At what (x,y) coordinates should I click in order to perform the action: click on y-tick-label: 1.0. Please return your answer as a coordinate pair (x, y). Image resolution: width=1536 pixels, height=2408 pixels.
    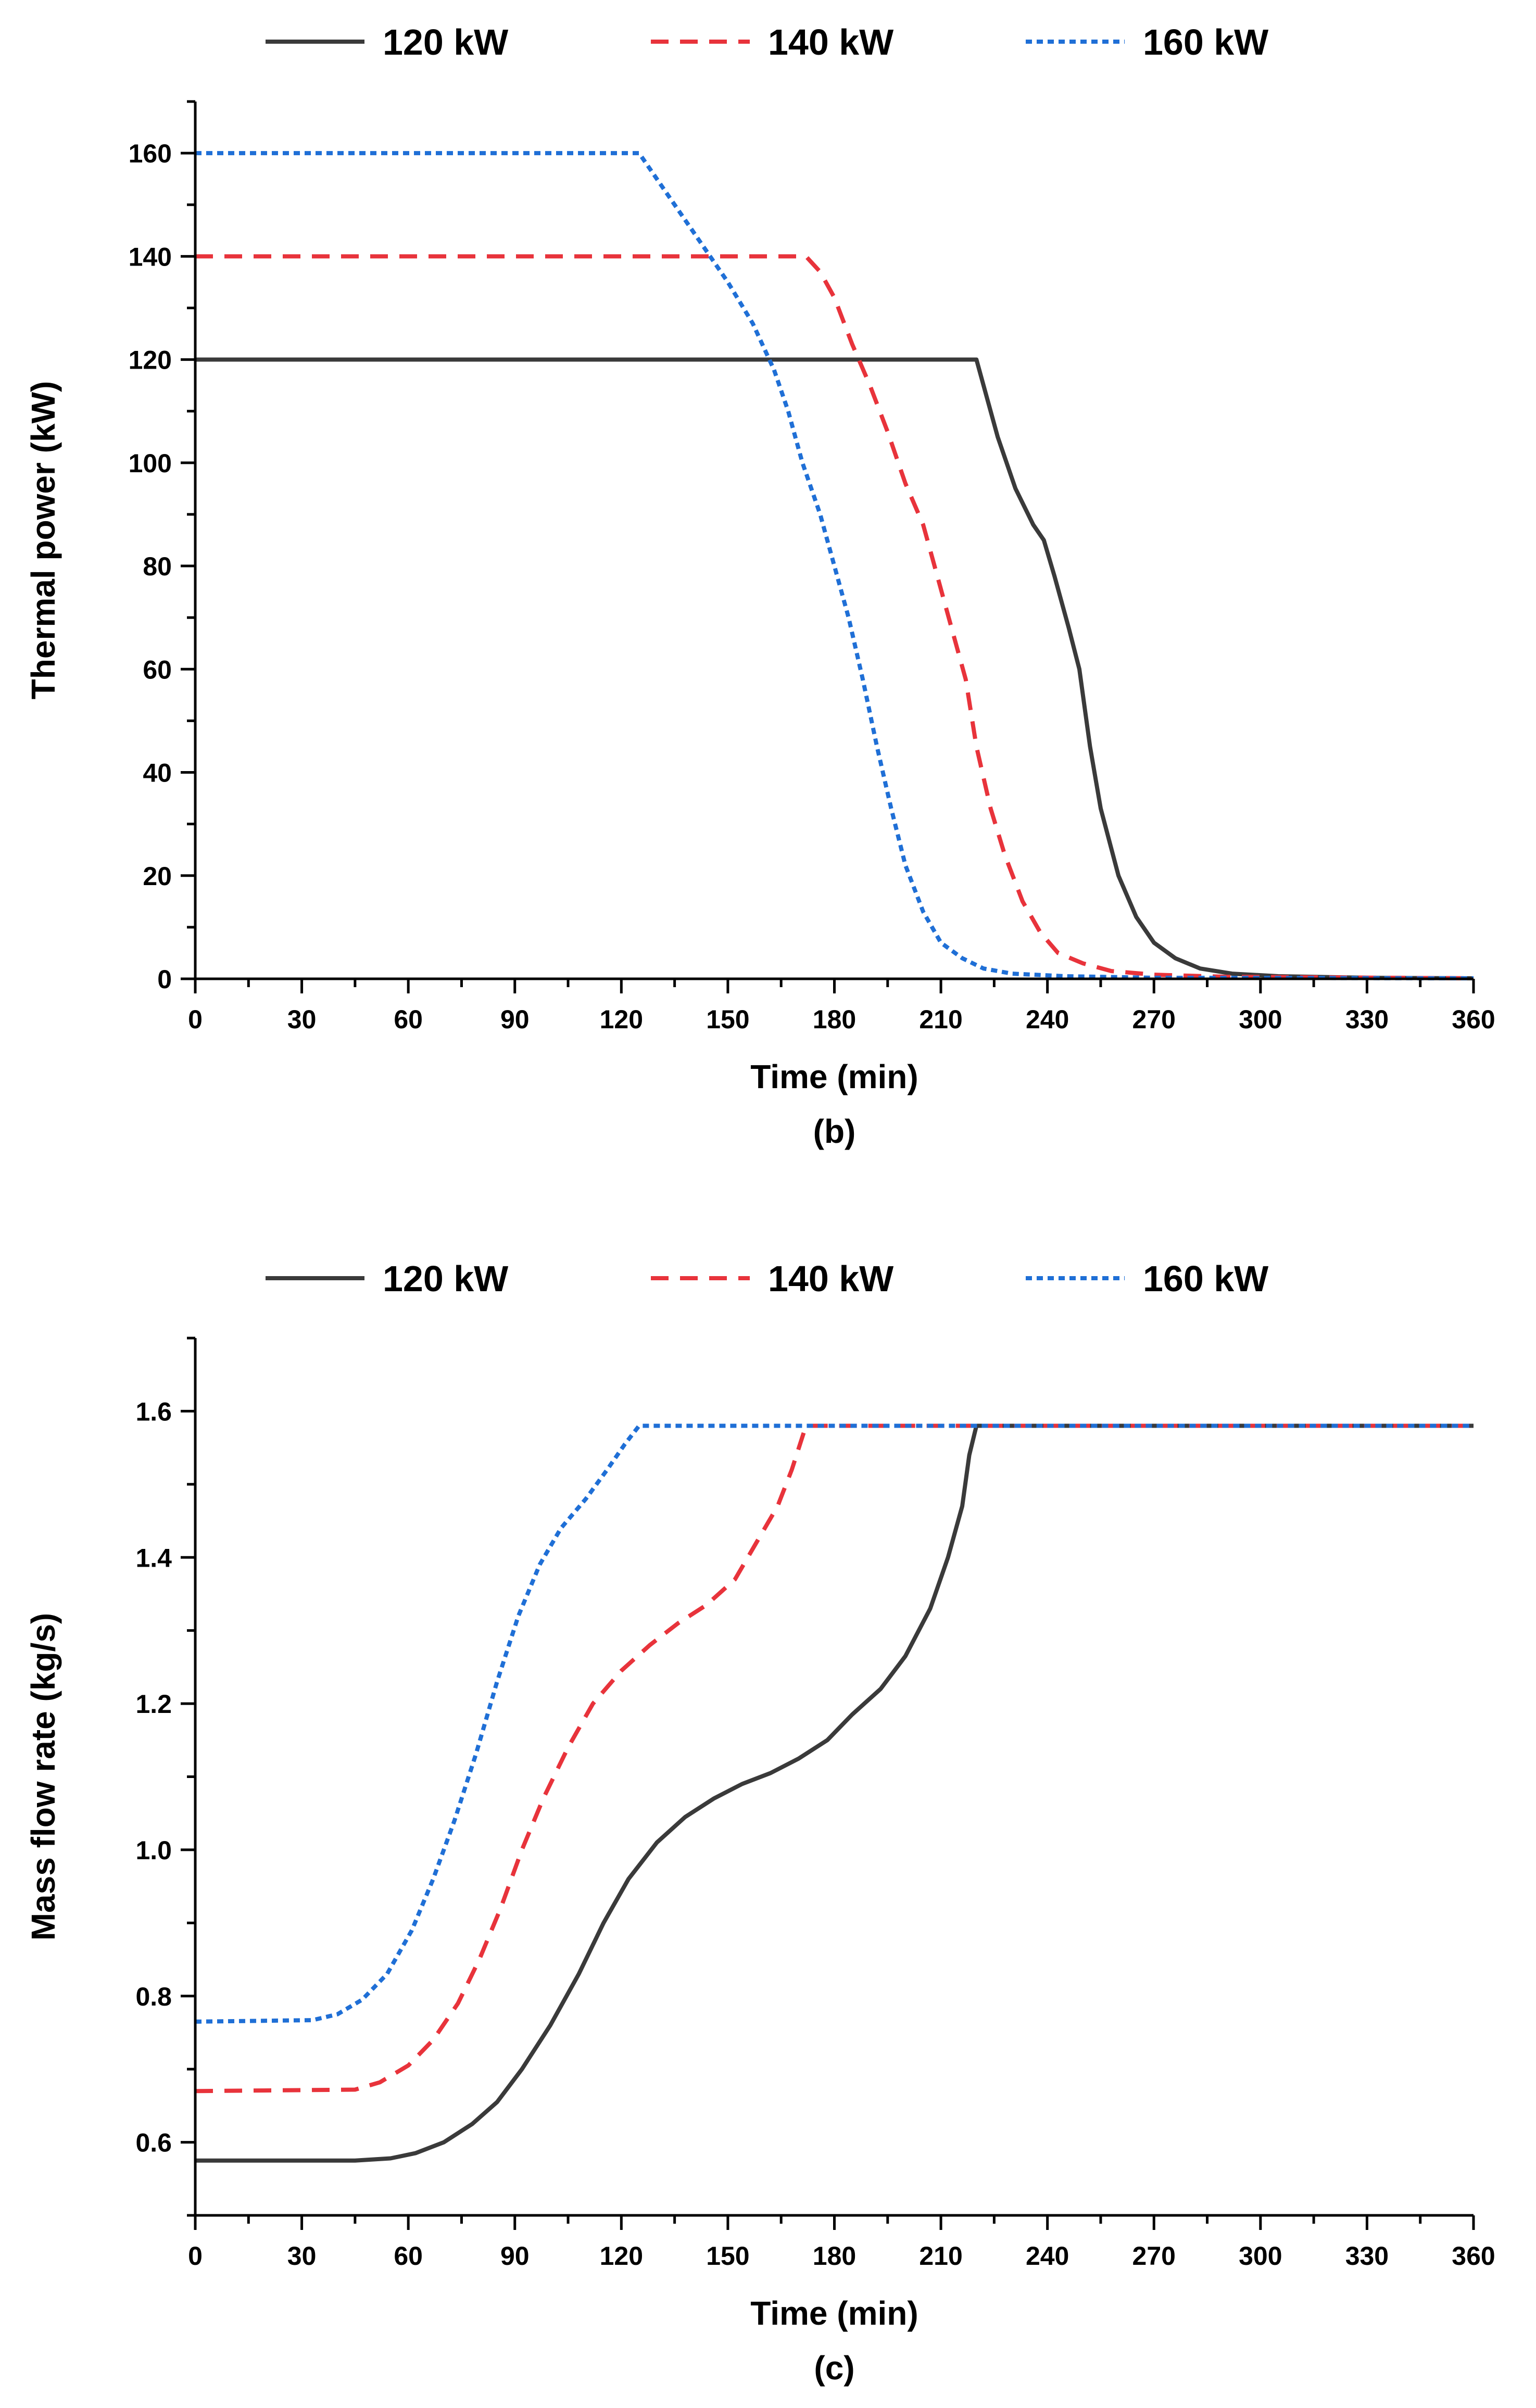
    Looking at the image, I should click on (154, 1851).